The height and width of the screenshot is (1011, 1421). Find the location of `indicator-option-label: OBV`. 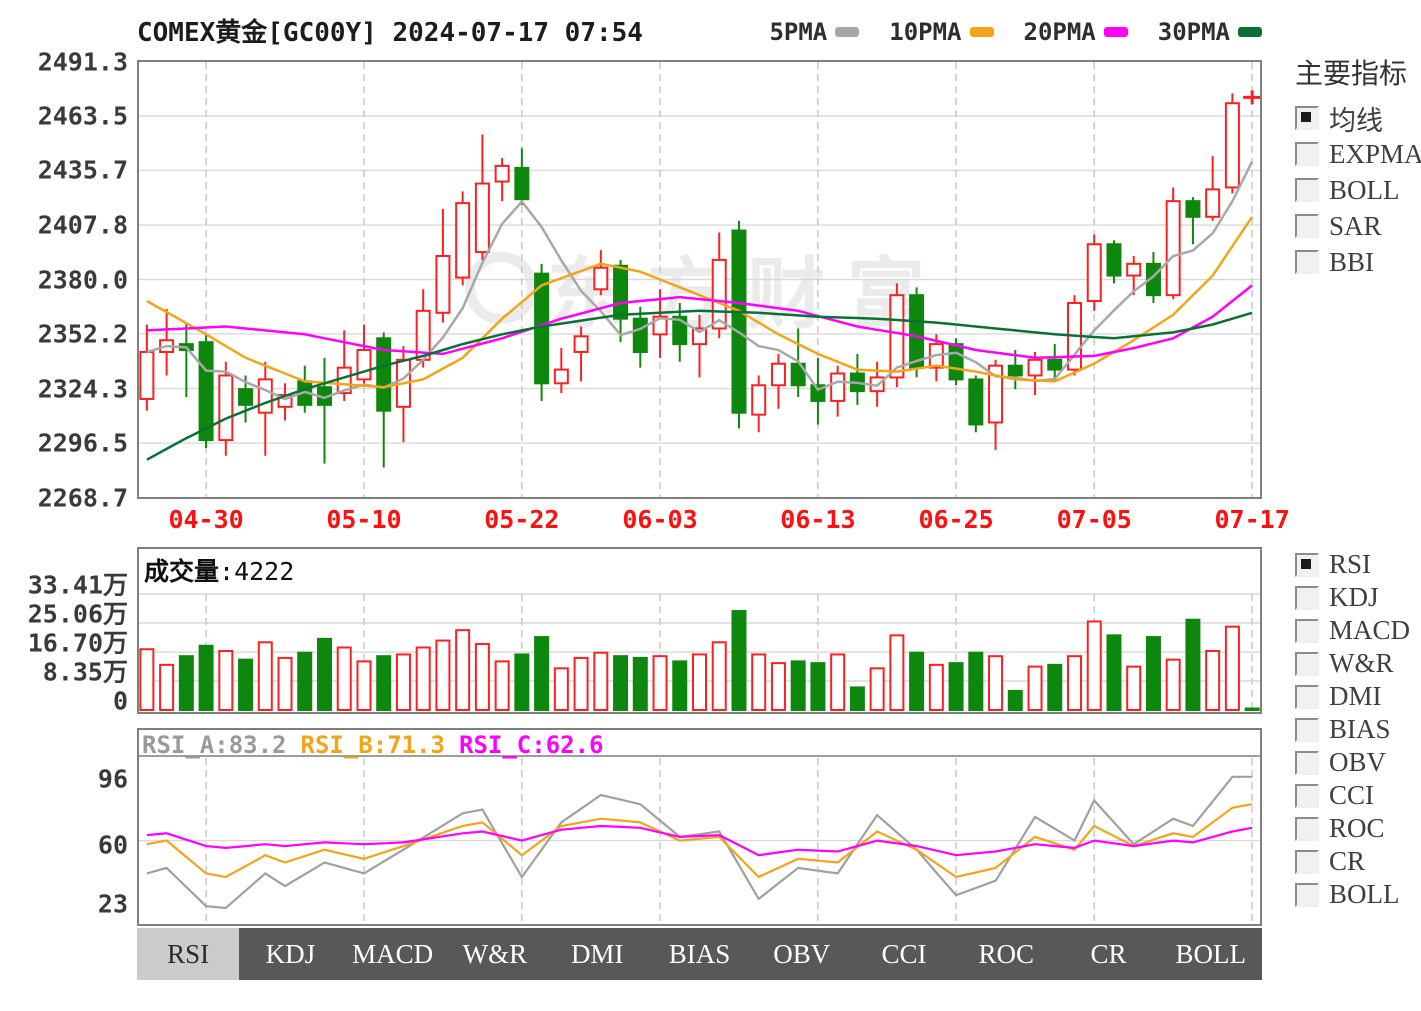

indicator-option-label: OBV is located at coordinates (1358, 762).